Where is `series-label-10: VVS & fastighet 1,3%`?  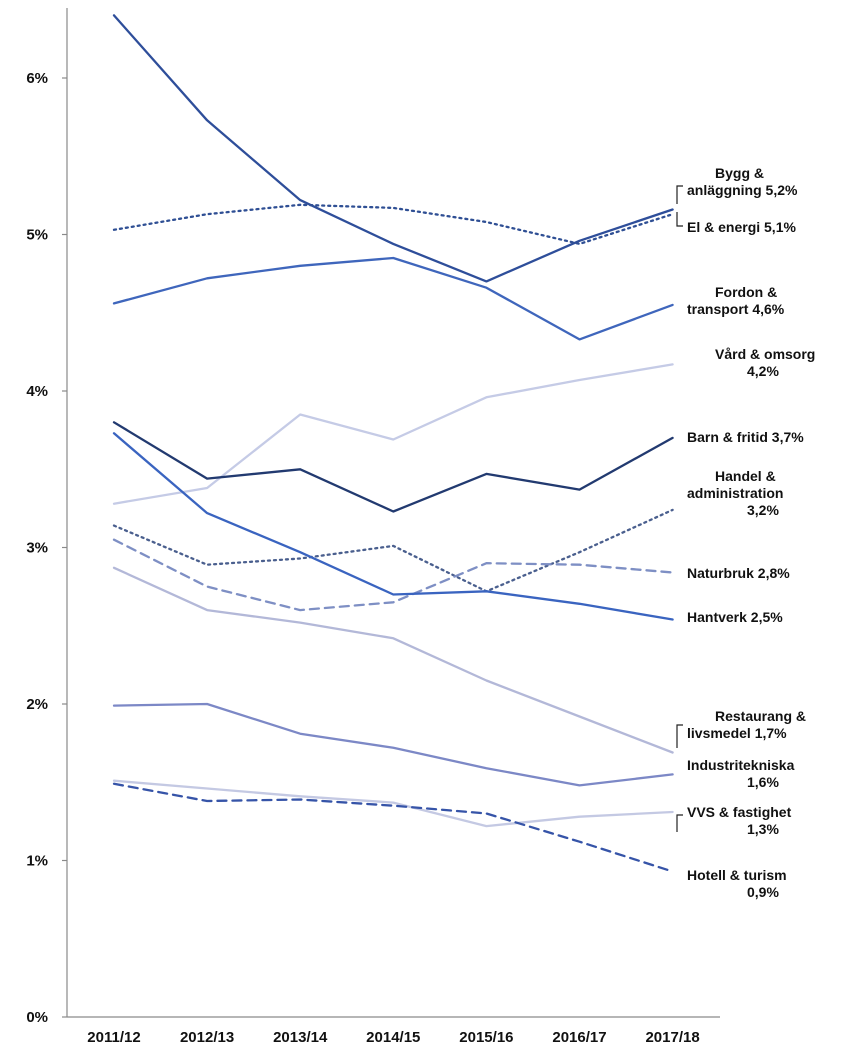 series-label-10: VVS & fastighet 1,3% is located at coordinates (739, 820).